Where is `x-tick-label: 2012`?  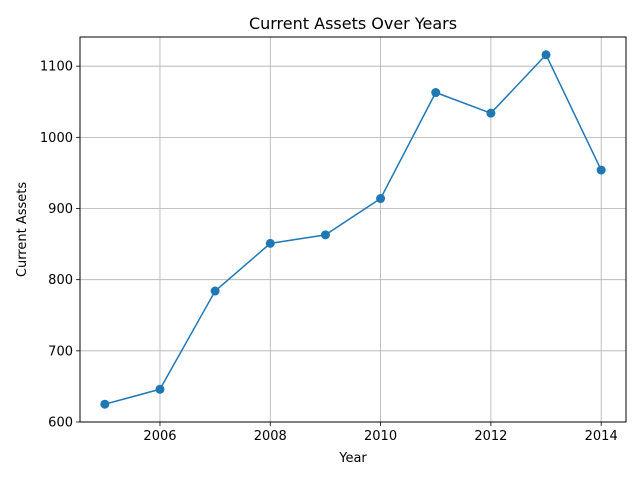
x-tick-label: 2012 is located at coordinates (490, 436).